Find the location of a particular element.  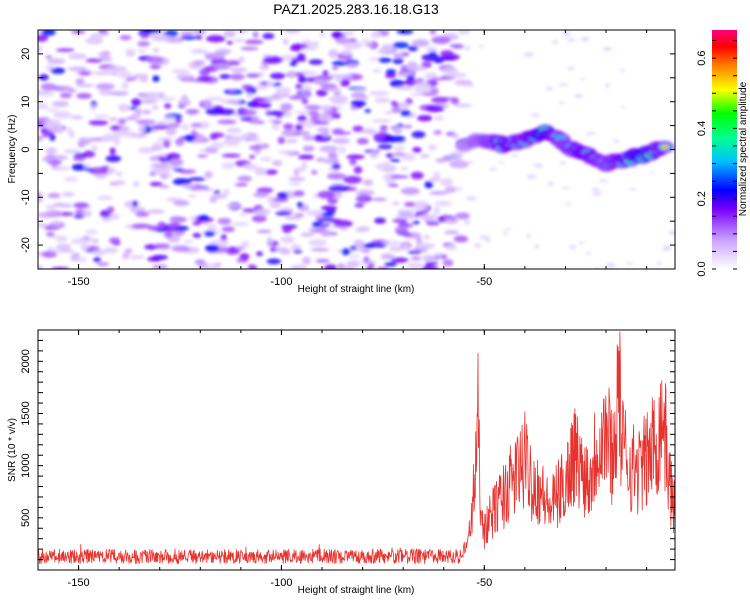

x-tick-label: -100 is located at coordinates (281, 282).